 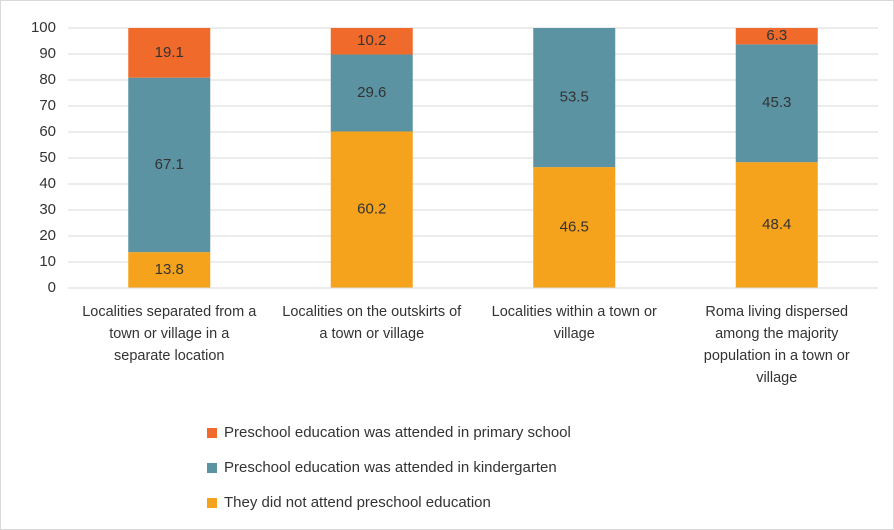 I want to click on data-label: 67.1, so click(x=169, y=164).